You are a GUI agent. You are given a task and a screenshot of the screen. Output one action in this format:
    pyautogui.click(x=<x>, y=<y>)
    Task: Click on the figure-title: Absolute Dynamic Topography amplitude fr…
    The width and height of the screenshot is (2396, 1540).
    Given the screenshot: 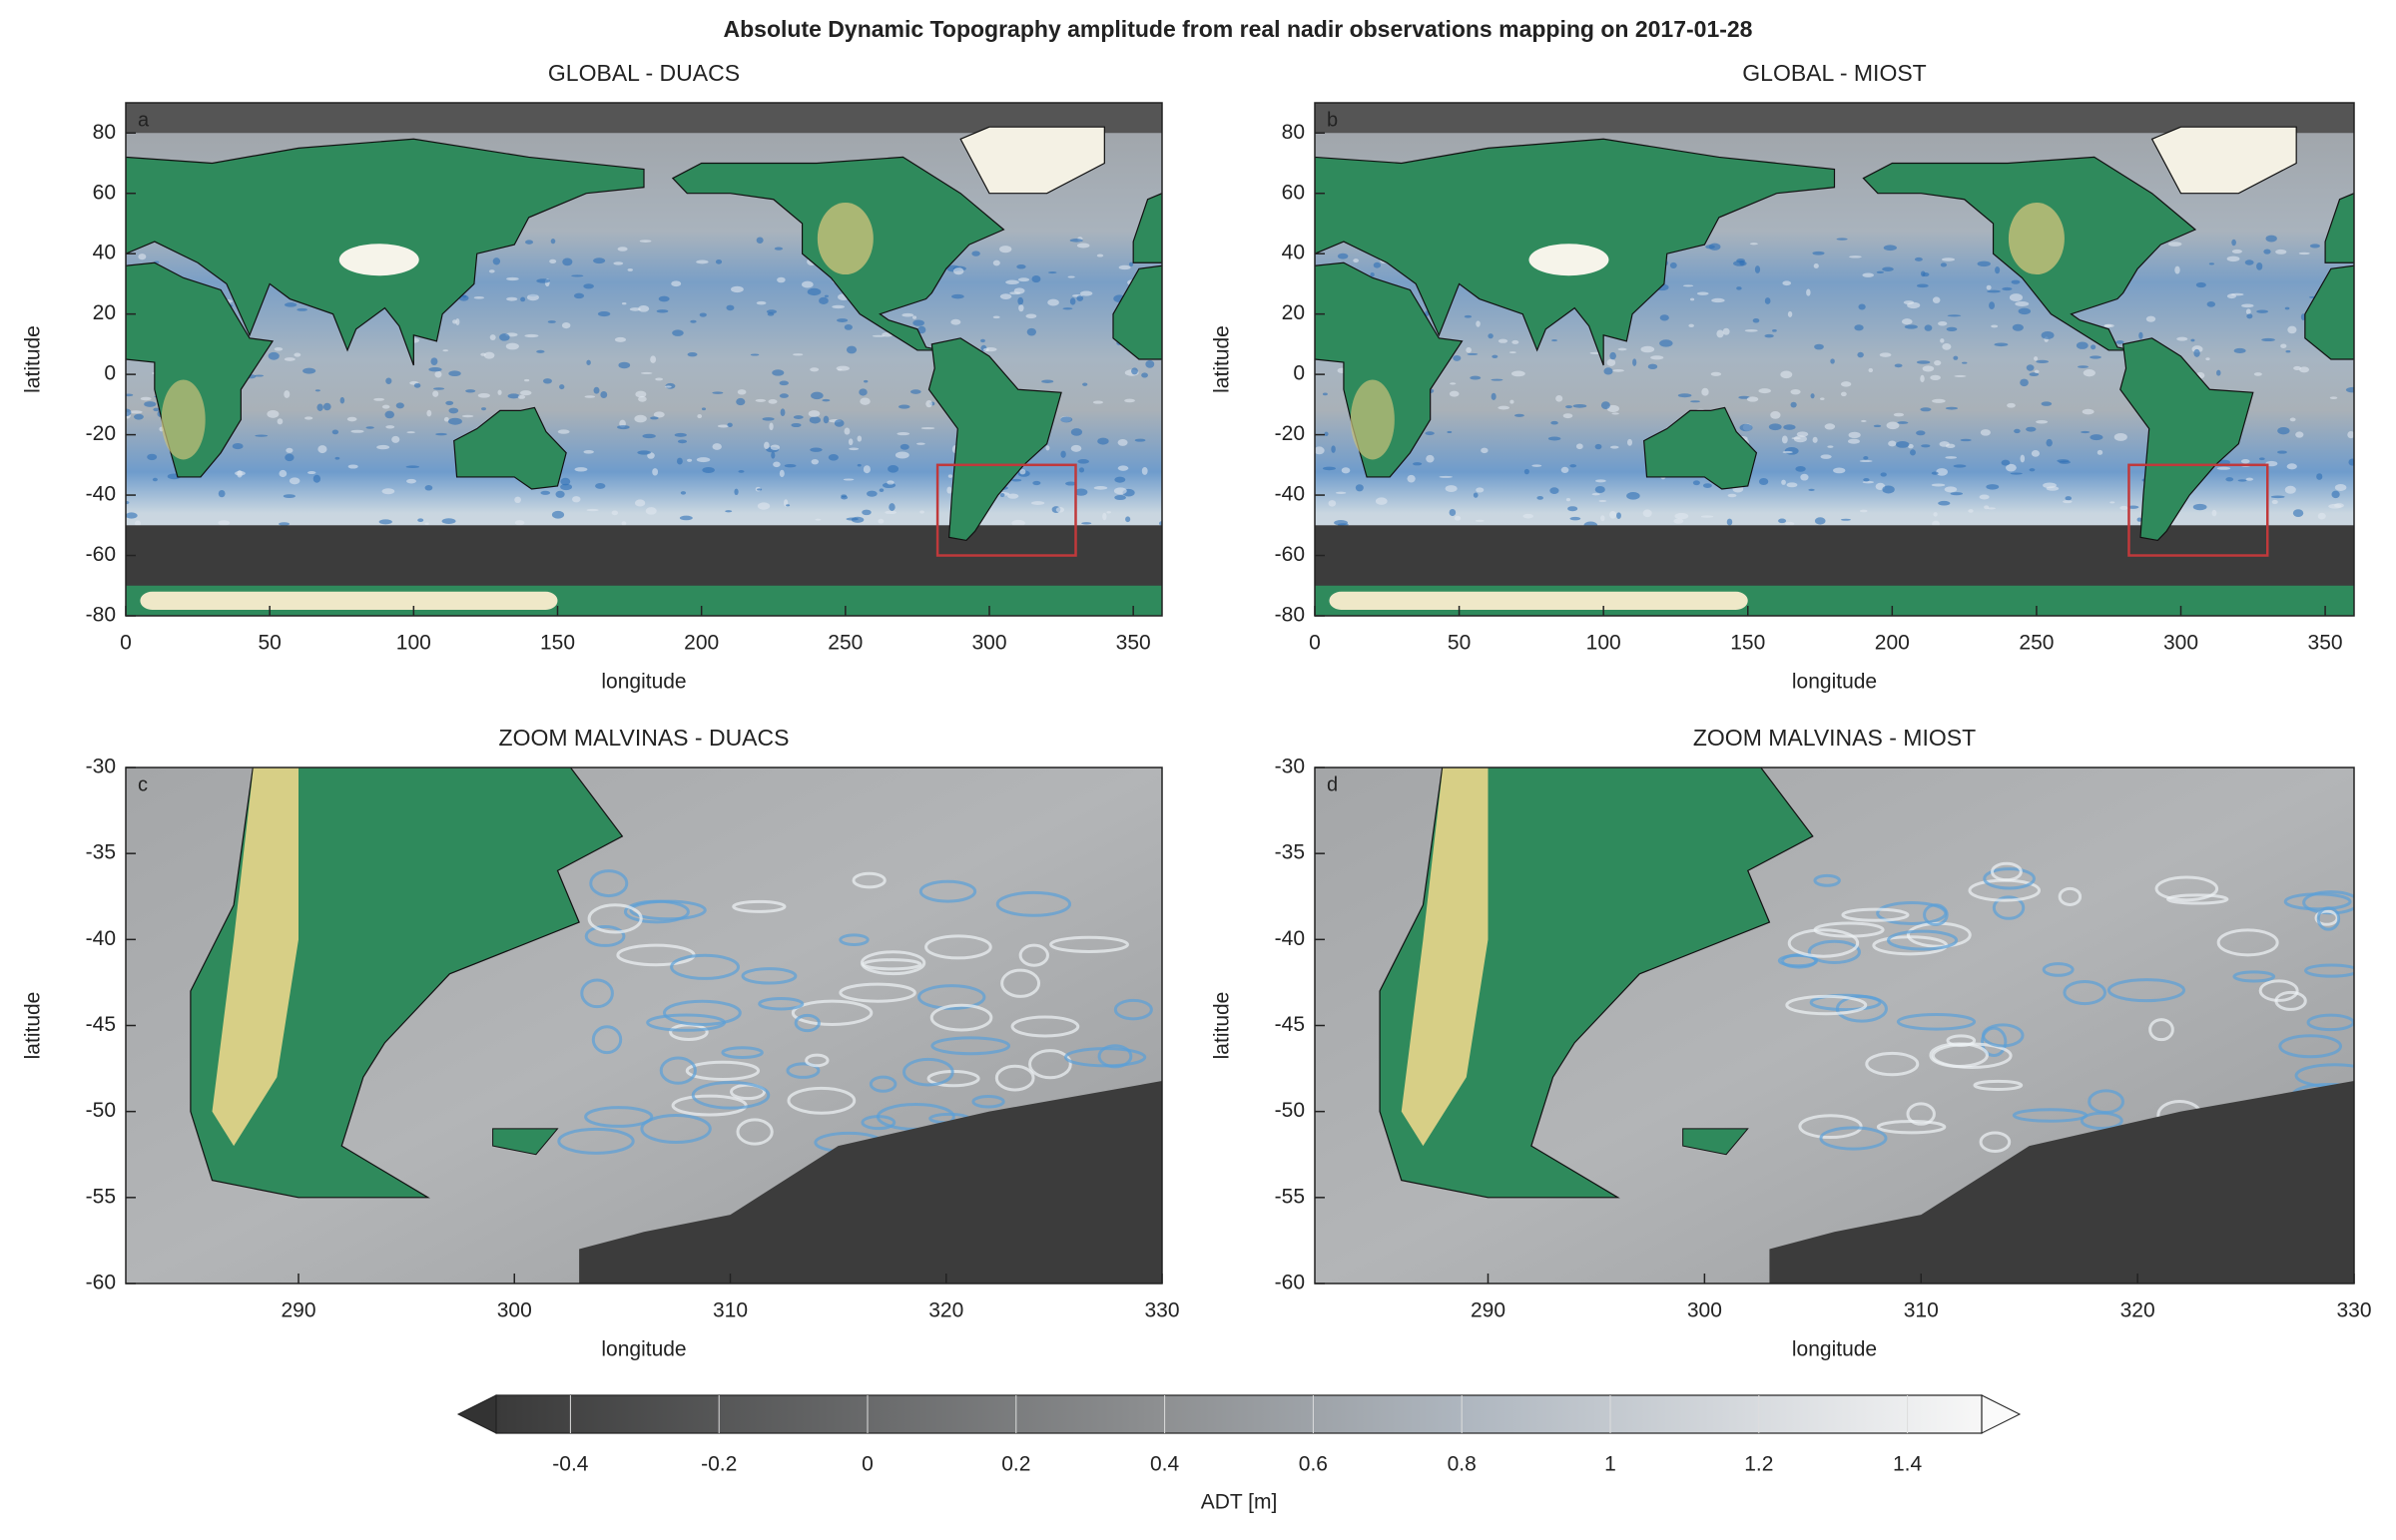 What is the action you would take?
    pyautogui.click(x=1238, y=29)
    